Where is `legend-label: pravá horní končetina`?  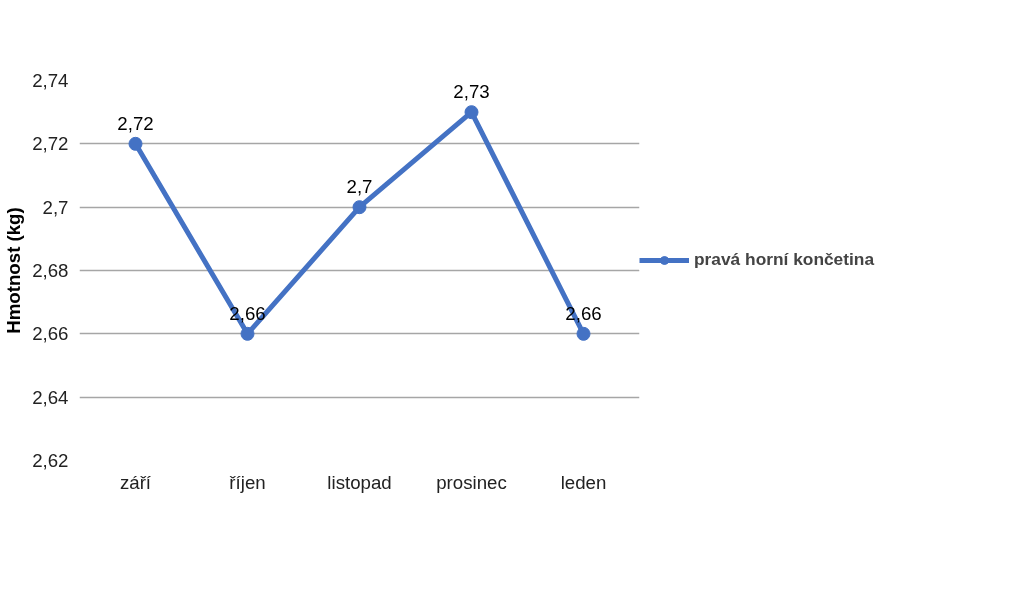
legend-label: pravá horní končetina is located at coordinates (784, 259).